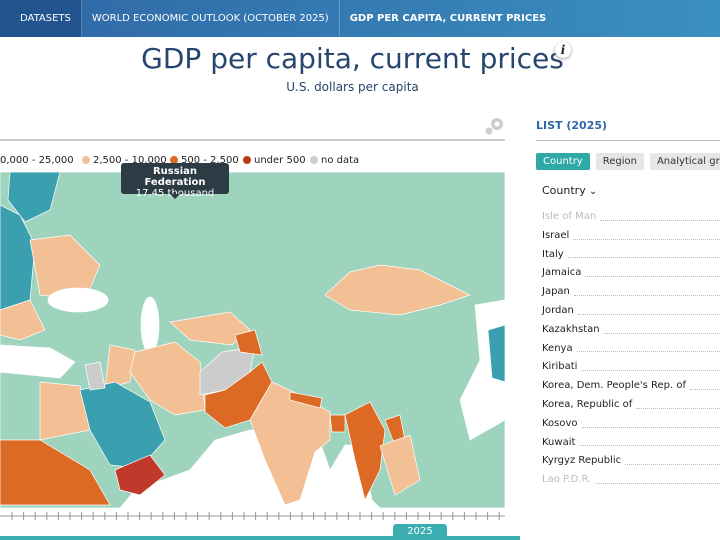 This screenshot has height=540, width=720. Describe the element at coordinates (280, 160) in the screenshot. I see `legend-item: under 500` at that location.